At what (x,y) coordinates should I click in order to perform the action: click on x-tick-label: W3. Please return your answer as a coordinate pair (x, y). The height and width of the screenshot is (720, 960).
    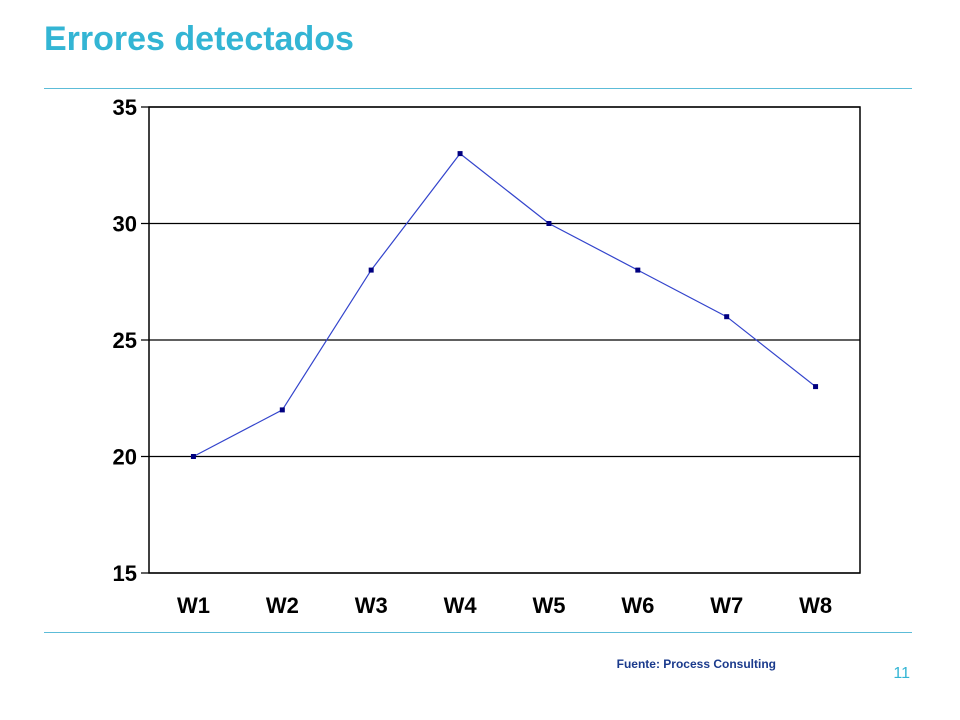
    Looking at the image, I should click on (371, 605).